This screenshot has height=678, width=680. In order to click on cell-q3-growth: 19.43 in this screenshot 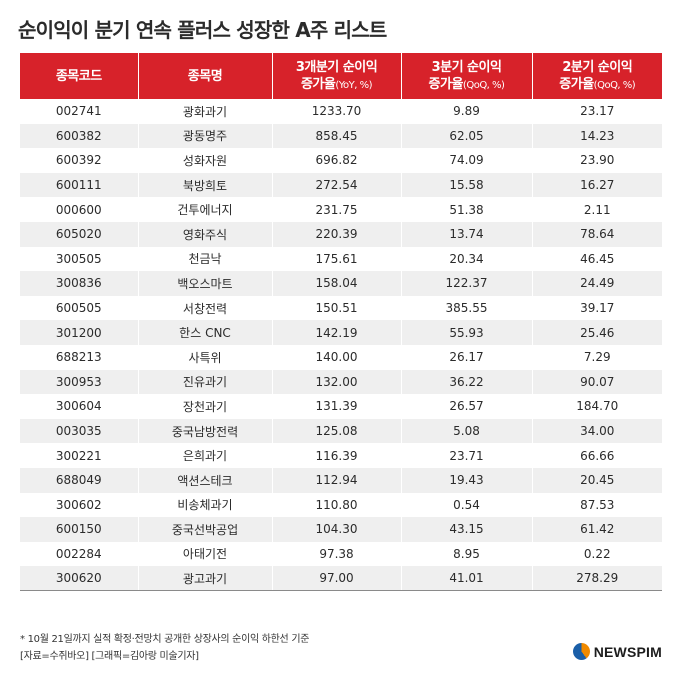, I will do `click(466, 480)`.